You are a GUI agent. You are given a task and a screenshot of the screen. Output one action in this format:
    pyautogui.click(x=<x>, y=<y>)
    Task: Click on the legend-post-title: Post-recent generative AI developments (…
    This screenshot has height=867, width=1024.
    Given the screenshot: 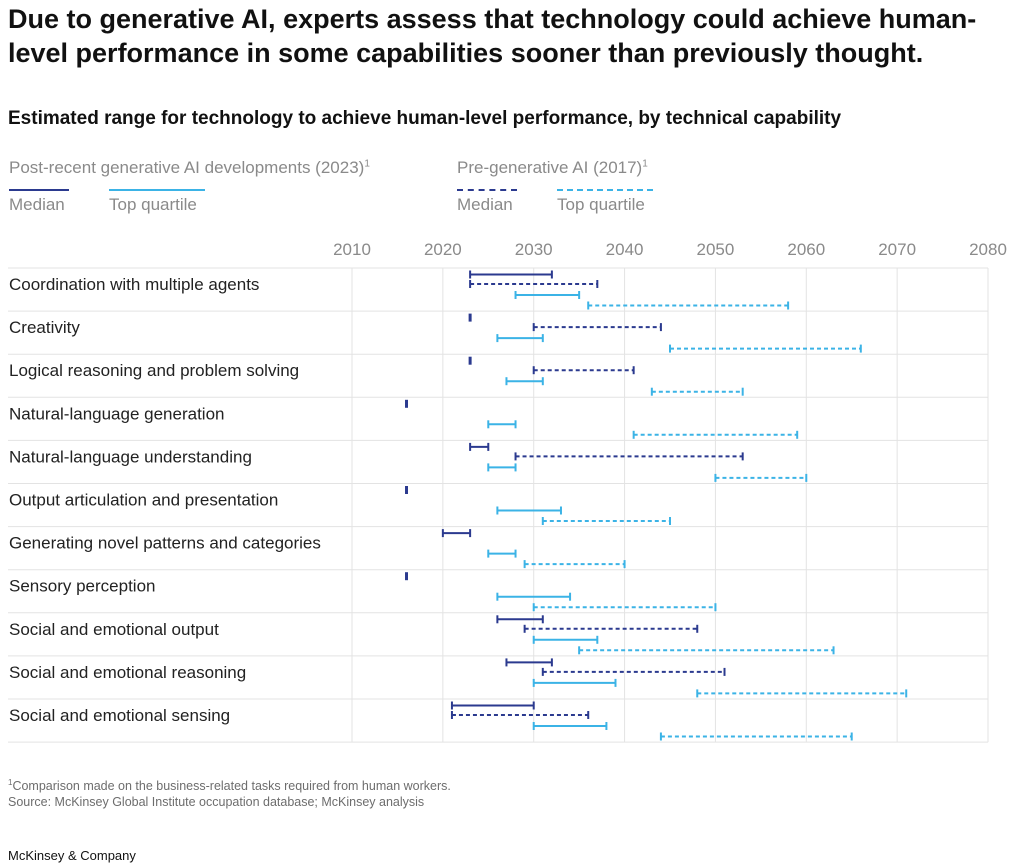 What is the action you would take?
    pyautogui.click(x=189, y=167)
    